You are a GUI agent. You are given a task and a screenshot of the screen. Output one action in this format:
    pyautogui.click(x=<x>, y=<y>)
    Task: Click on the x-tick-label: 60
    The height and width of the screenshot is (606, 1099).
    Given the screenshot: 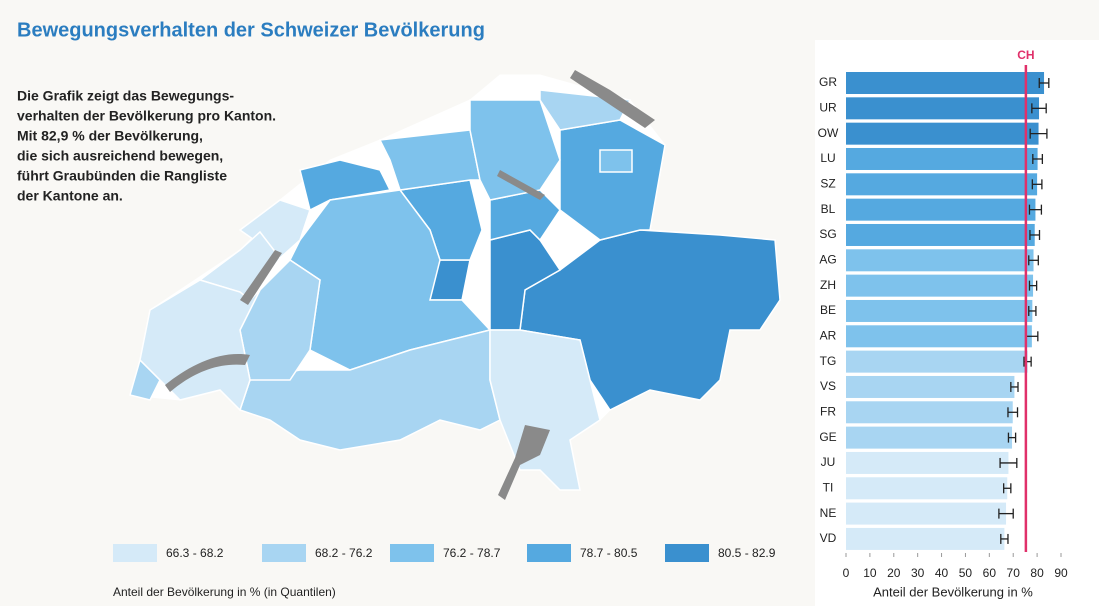 What is the action you would take?
    pyautogui.click(x=990, y=573)
    